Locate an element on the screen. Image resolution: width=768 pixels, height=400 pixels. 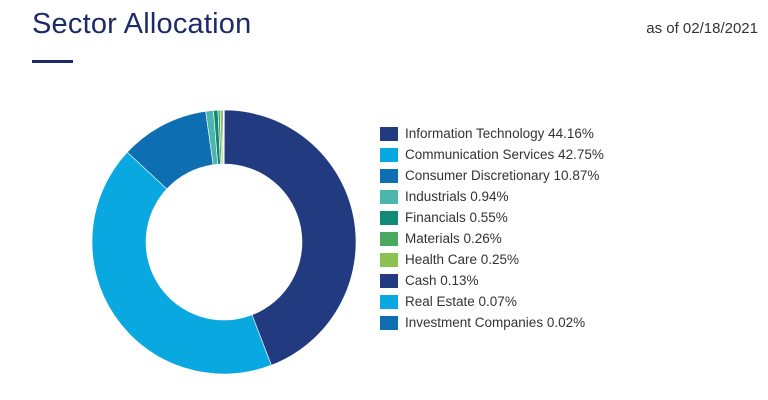
legend-item-communication-services: Communication Services 42.75% is located at coordinates (492, 154).